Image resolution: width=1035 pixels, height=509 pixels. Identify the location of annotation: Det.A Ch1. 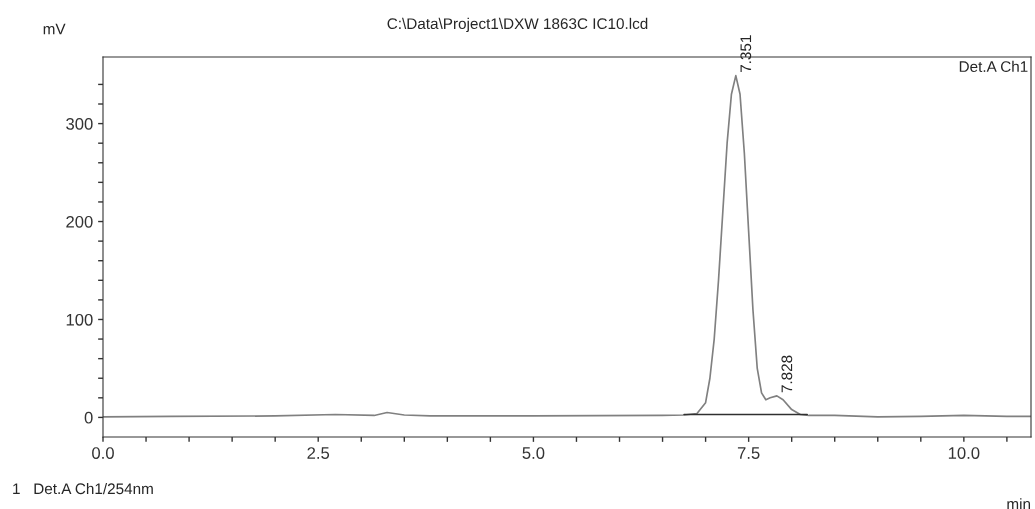
(993, 66).